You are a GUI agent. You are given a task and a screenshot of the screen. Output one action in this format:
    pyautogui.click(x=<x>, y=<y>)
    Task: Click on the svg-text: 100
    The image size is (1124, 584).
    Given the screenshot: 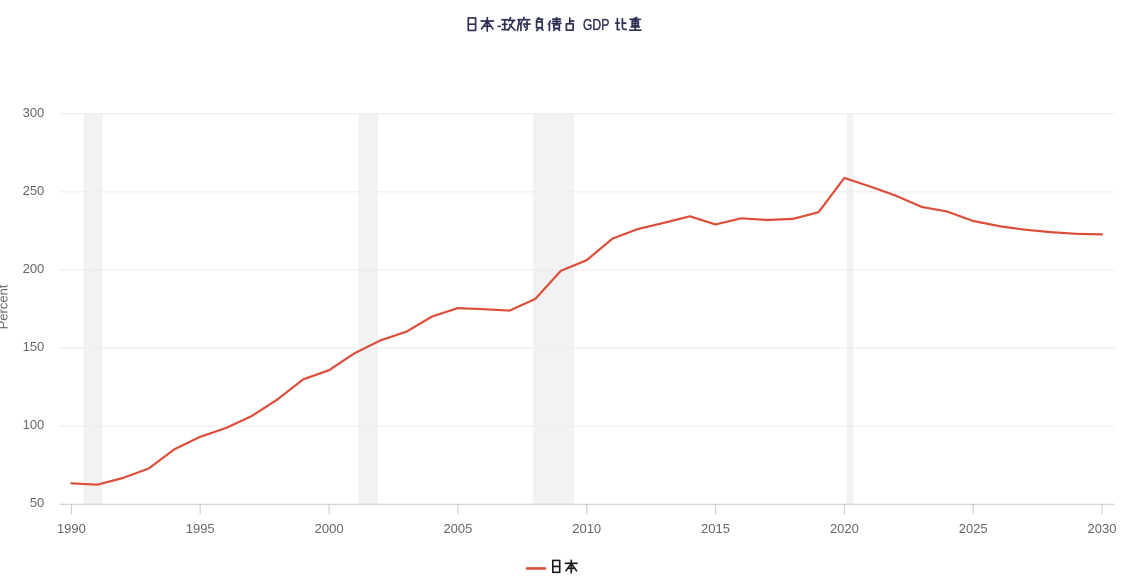 What is the action you would take?
    pyautogui.click(x=34, y=424)
    